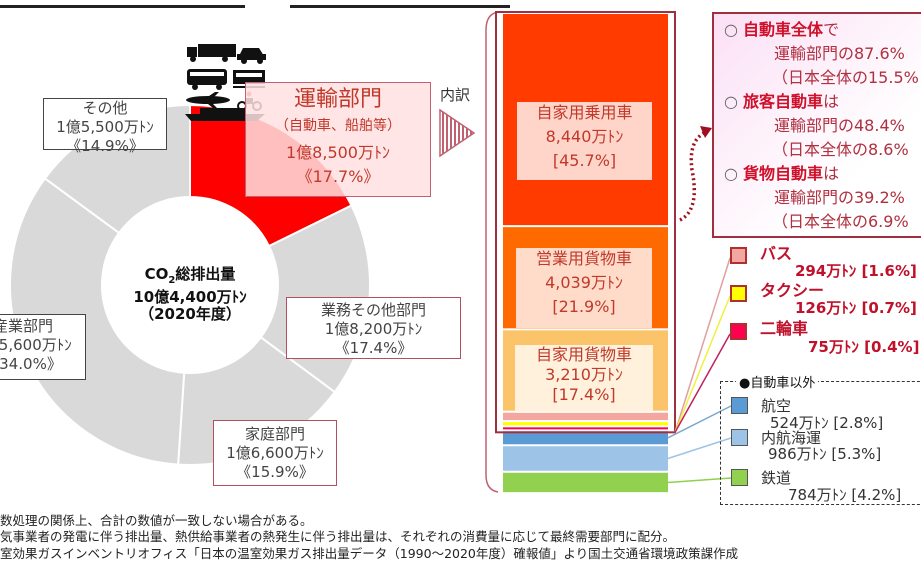 The image size is (921, 562). I want to click on legend-pct: [2.8%], so click(858, 423).